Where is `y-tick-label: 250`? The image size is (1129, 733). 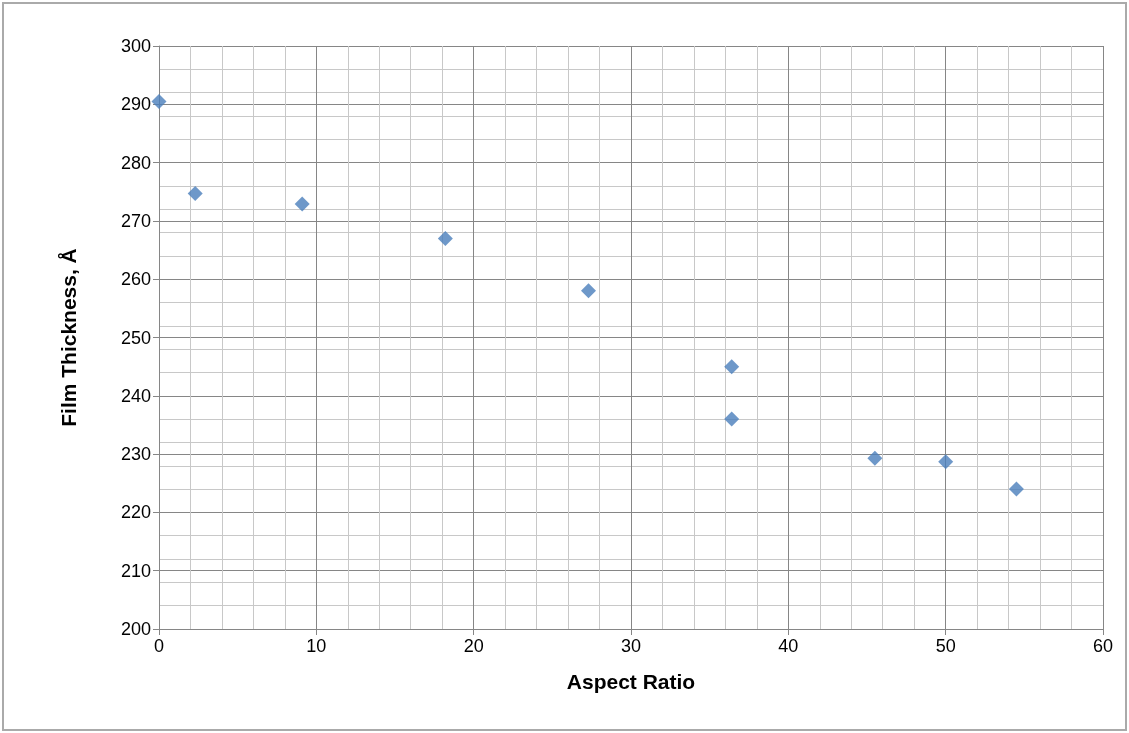 y-tick-label: 250 is located at coordinates (135, 337).